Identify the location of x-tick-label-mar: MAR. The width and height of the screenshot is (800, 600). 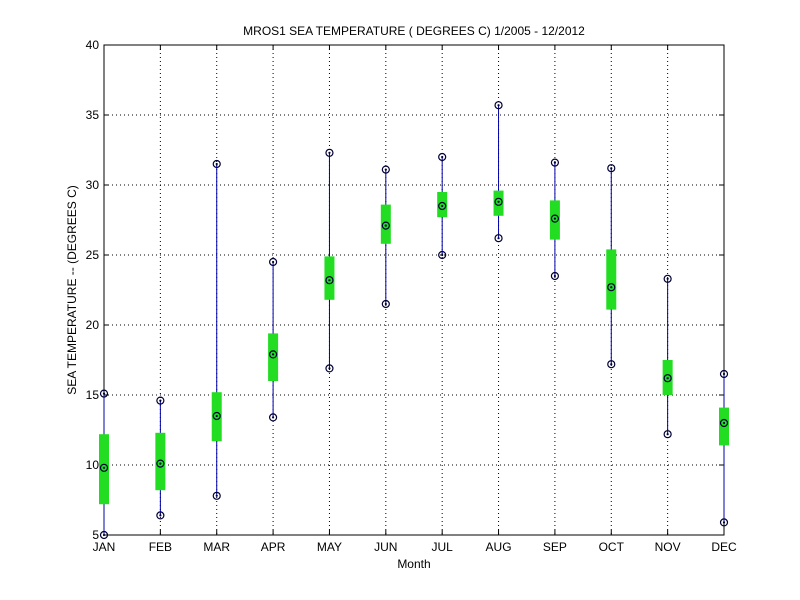
(216, 547).